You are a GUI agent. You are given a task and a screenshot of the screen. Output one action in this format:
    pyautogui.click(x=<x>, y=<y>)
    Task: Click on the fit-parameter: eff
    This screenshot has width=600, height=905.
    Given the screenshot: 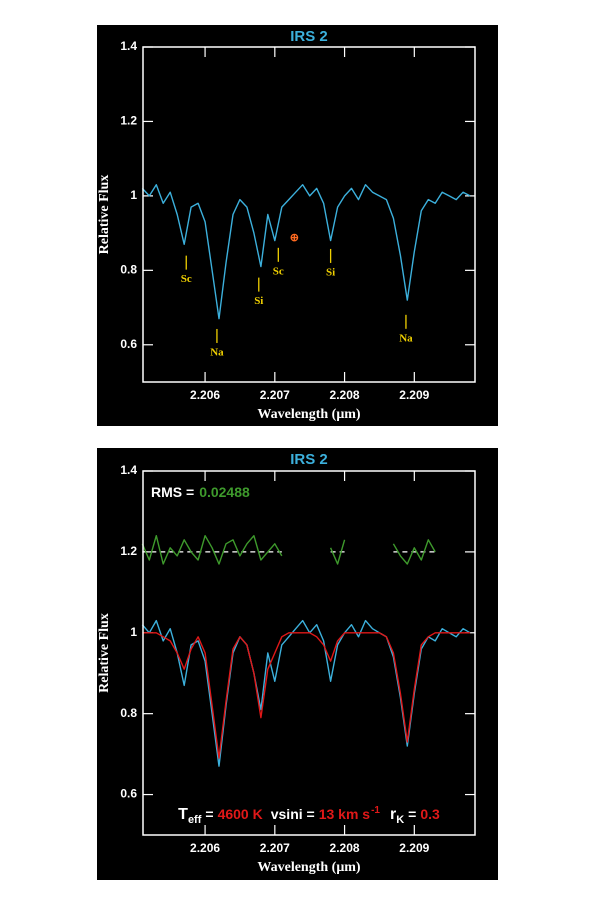 What is the action you would take?
    pyautogui.click(x=195, y=820)
    